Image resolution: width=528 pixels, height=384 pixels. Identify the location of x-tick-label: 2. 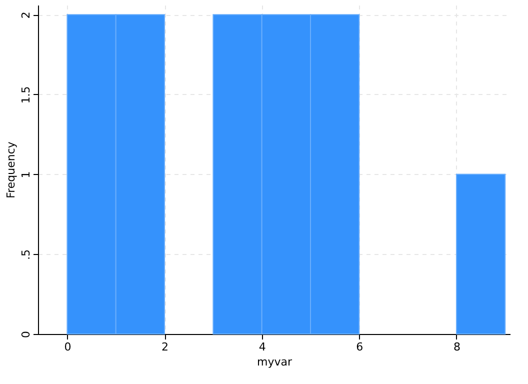
(165, 347).